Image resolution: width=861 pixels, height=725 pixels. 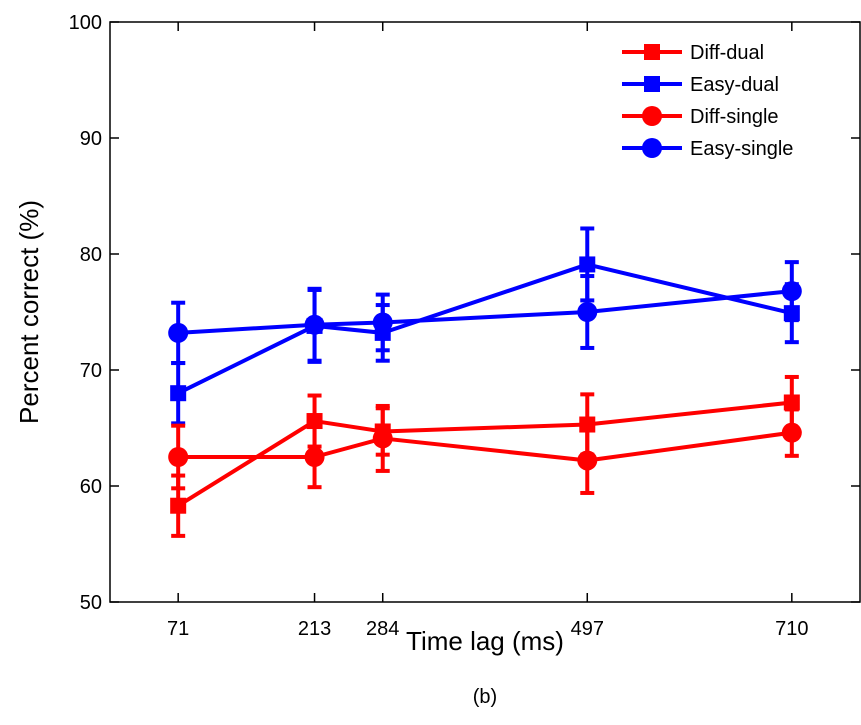 I want to click on legend-item-easy-dual: Easy-dual, so click(x=700, y=85).